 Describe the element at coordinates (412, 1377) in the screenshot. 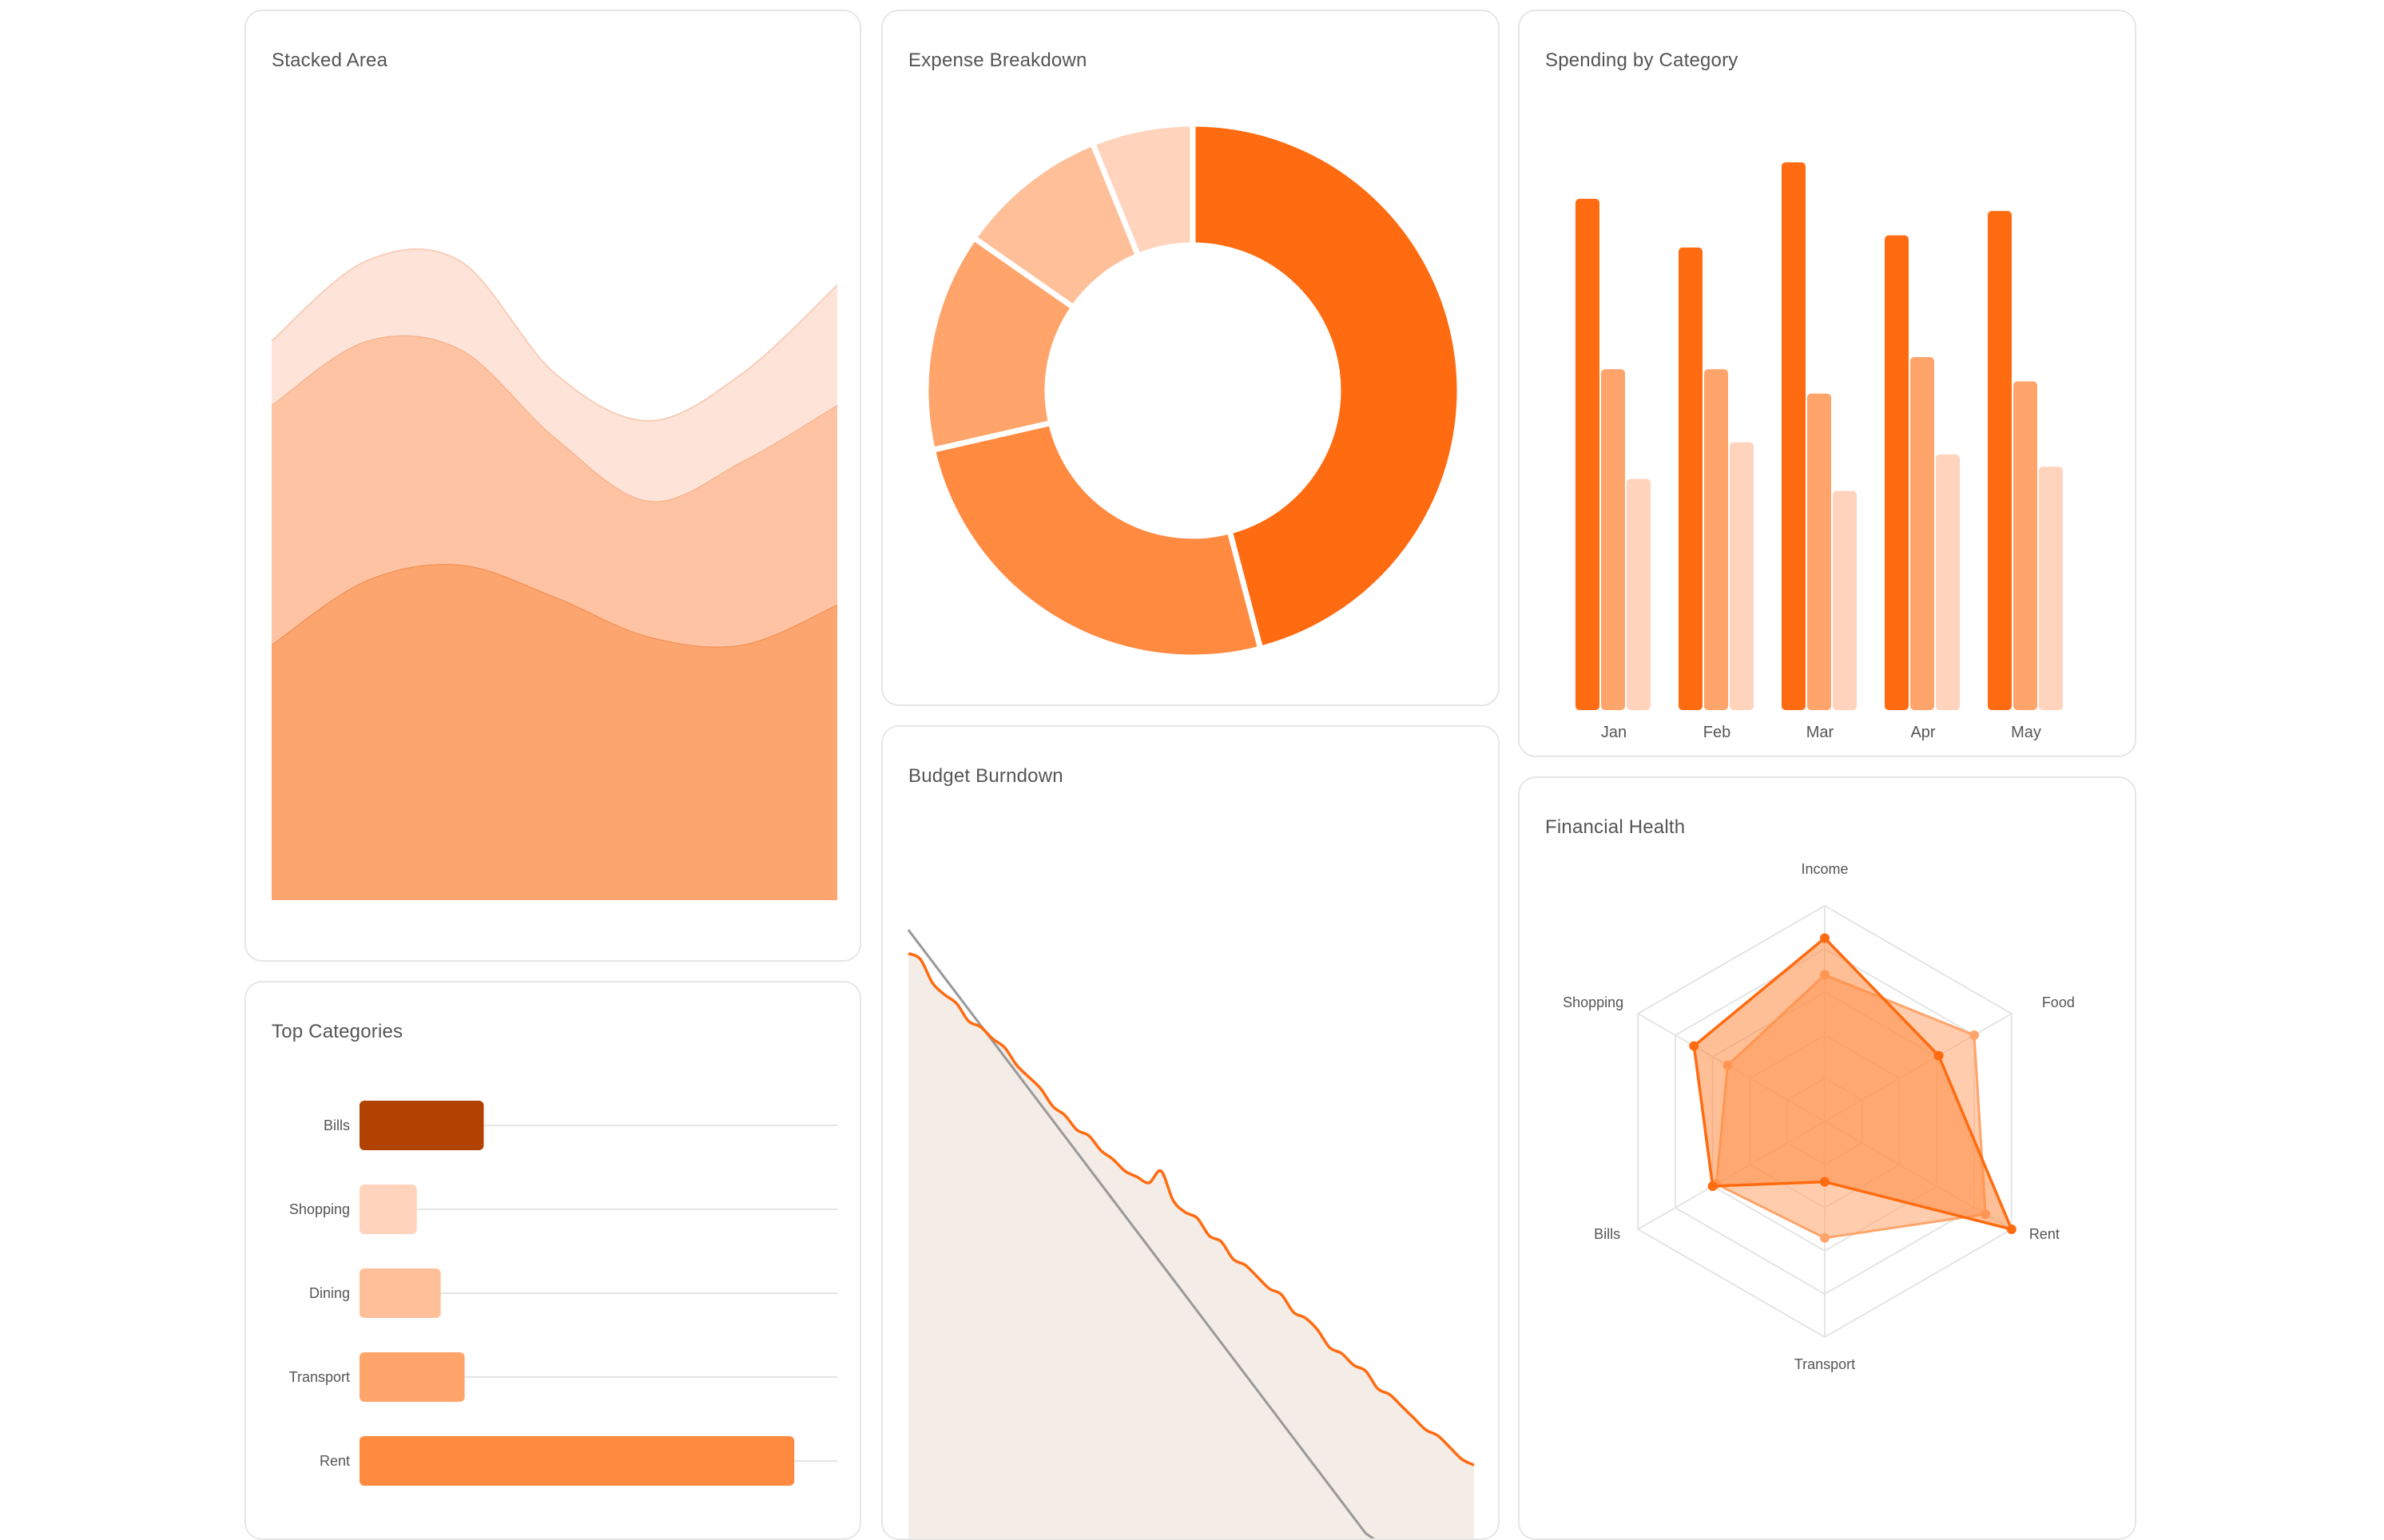

I see `hbar-transport` at that location.